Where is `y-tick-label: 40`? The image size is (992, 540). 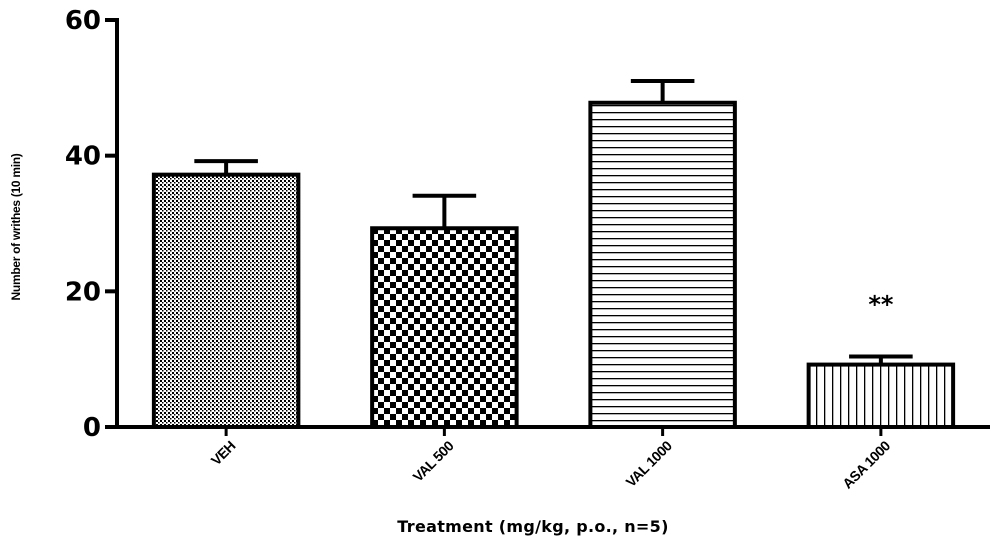 y-tick-label: 40 is located at coordinates (83, 157).